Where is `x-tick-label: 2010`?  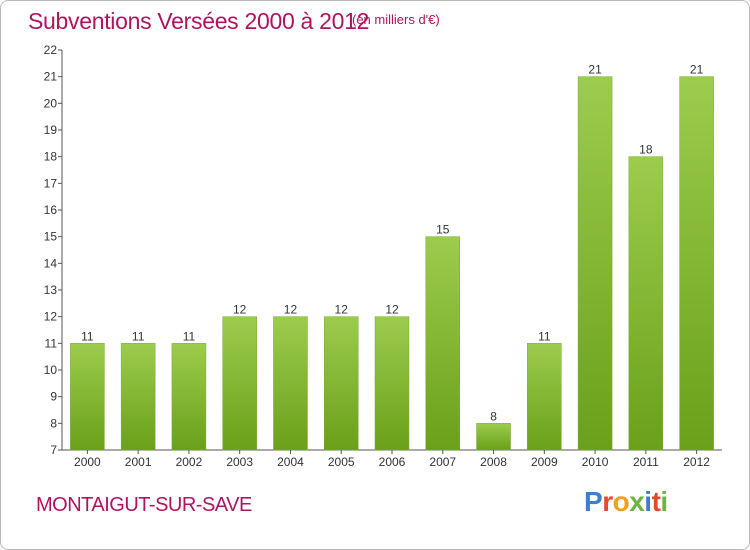
x-tick-label: 2010 is located at coordinates (595, 462).